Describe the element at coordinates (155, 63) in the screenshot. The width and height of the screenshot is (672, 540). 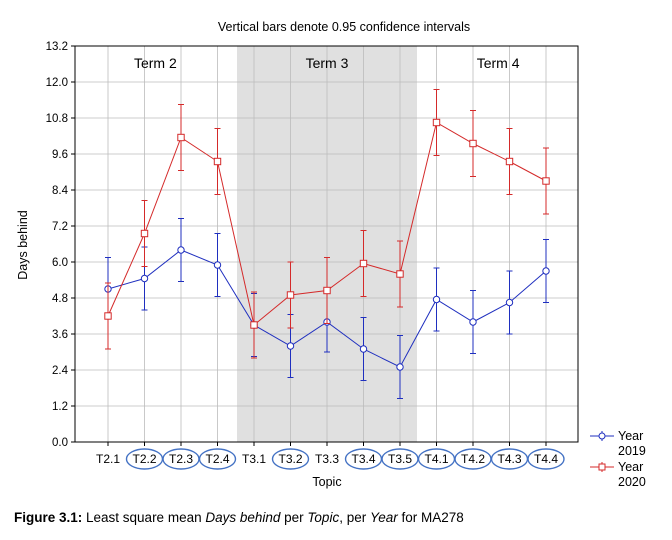
I see `term-label: Term 2` at that location.